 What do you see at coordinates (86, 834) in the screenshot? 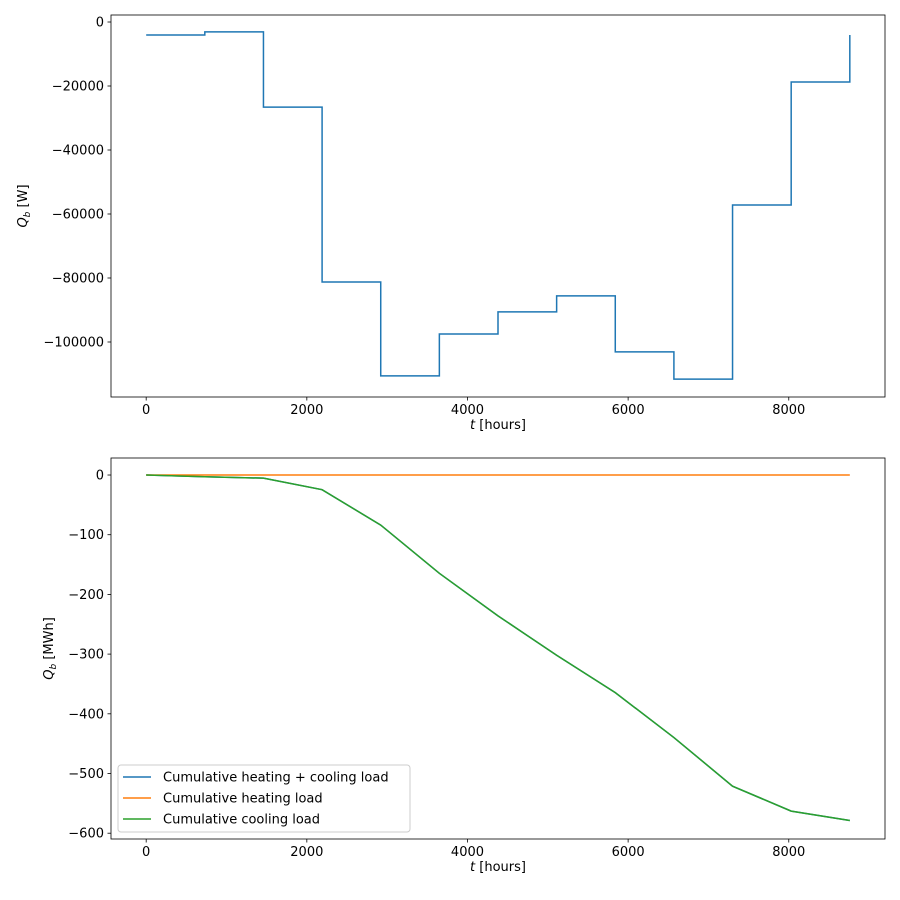
I see `y-tick-label: −600` at bounding box center [86, 834].